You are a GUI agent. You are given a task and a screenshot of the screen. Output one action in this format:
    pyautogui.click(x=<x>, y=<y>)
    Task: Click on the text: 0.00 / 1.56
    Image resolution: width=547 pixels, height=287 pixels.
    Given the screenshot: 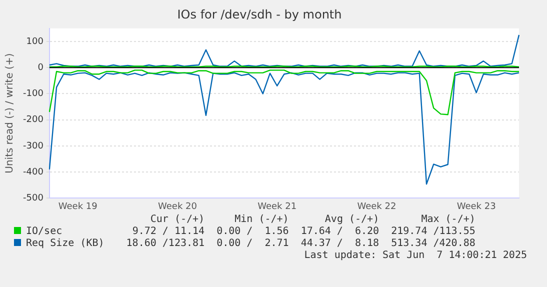 What is the action you would take?
    pyautogui.click(x=253, y=232)
    